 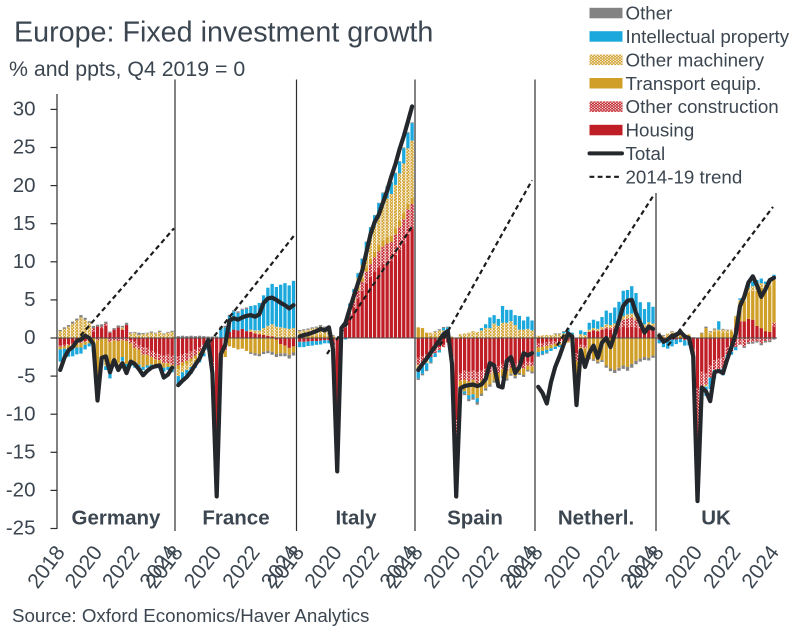 I want to click on svg-text: 10, so click(x=24, y=261).